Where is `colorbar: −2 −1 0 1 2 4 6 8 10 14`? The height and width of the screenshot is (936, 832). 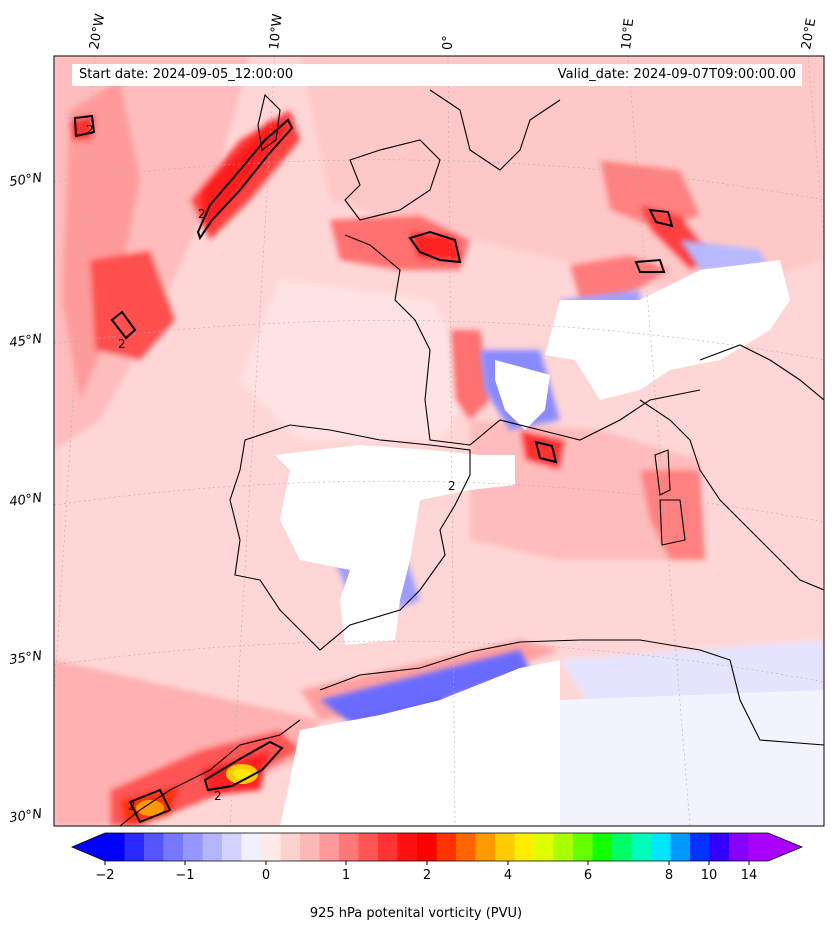
colorbar: −2 −1 0 1 2 4 6 8 10 14 is located at coordinates (437, 857).